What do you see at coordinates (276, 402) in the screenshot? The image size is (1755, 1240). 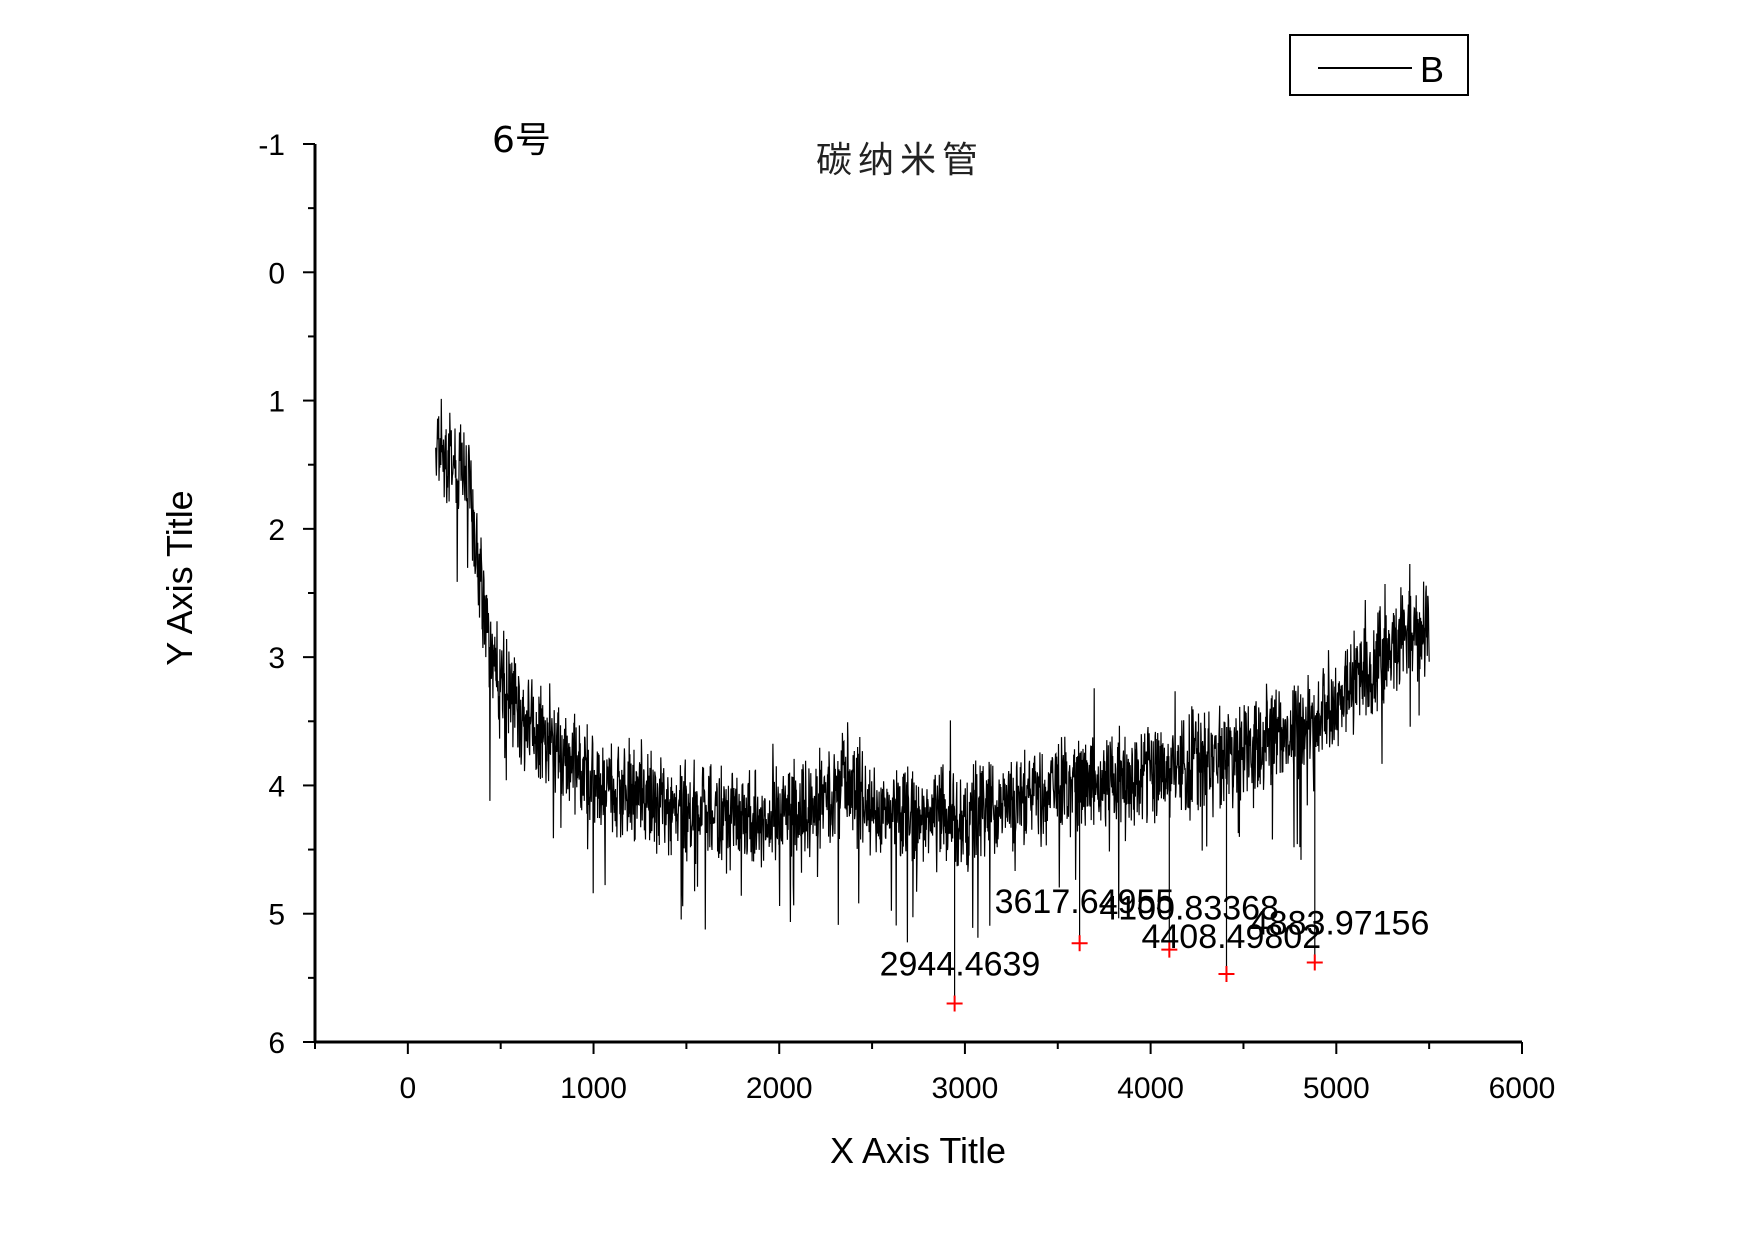 I see `y-tick-label: 1` at bounding box center [276, 402].